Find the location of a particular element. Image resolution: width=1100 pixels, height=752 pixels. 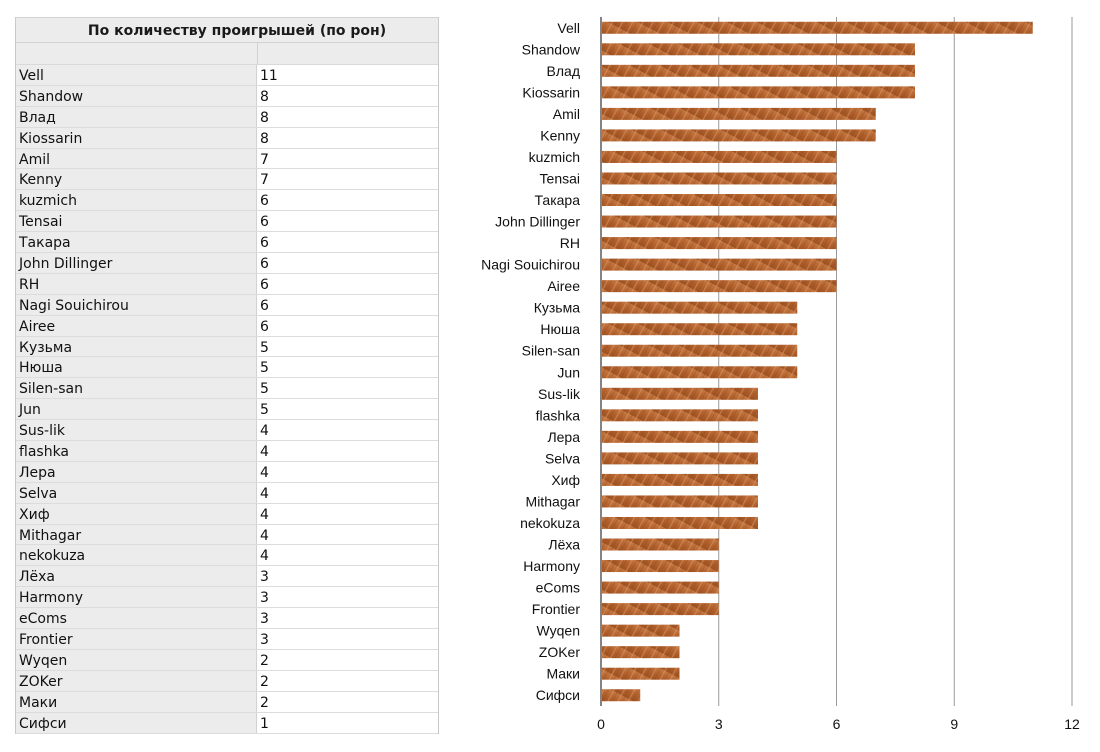

table-cell-name: Сифси is located at coordinates (136, 722).